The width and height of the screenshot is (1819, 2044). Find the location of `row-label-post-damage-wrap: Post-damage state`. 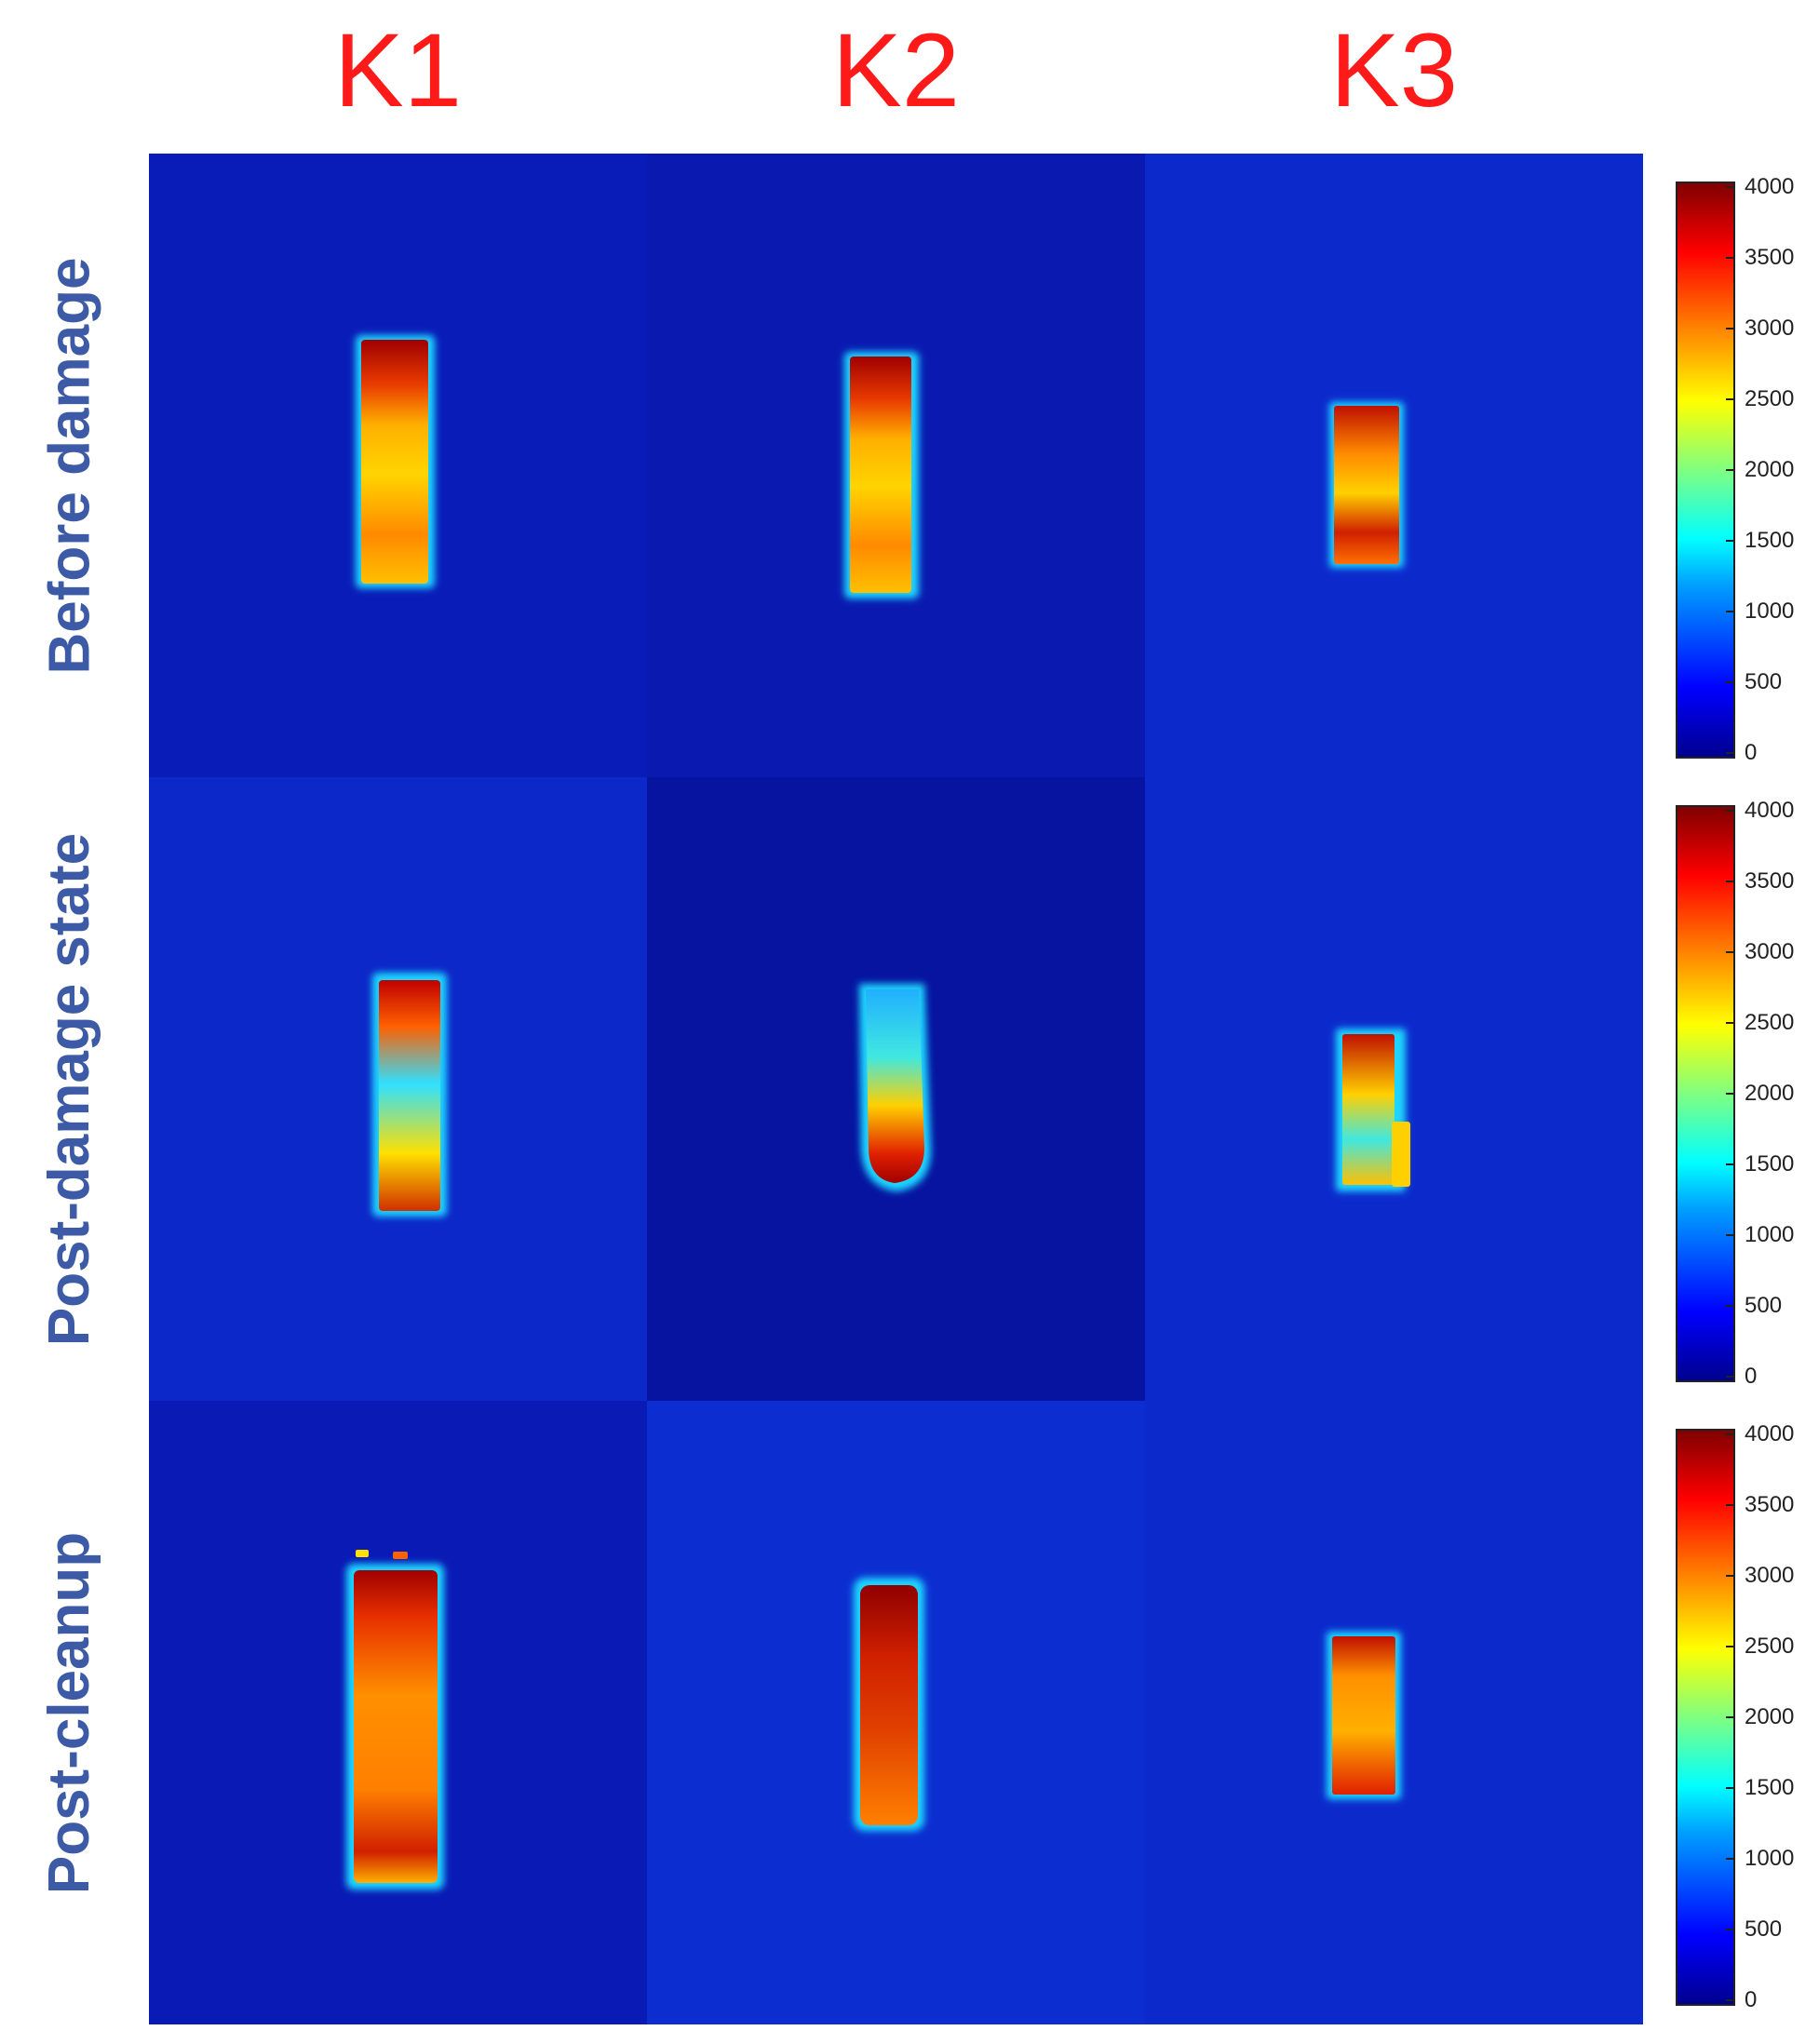

row-label-post-damage-wrap: Post-damage state is located at coordinates (70, 1089).